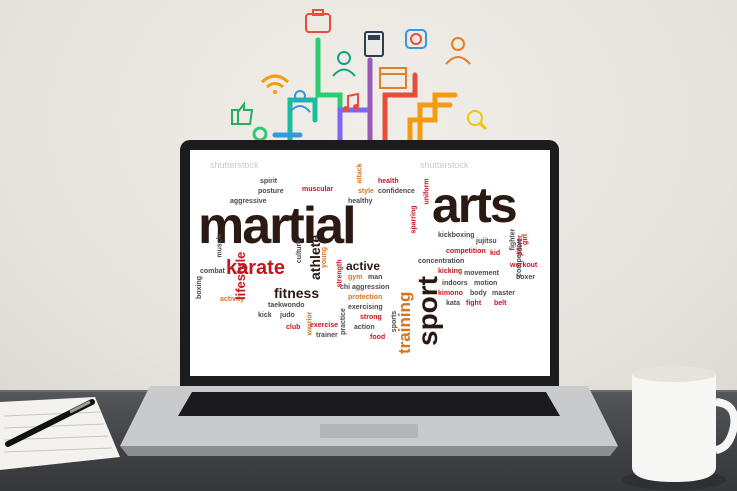  I want to click on calculator-icon, so click(374, 44).